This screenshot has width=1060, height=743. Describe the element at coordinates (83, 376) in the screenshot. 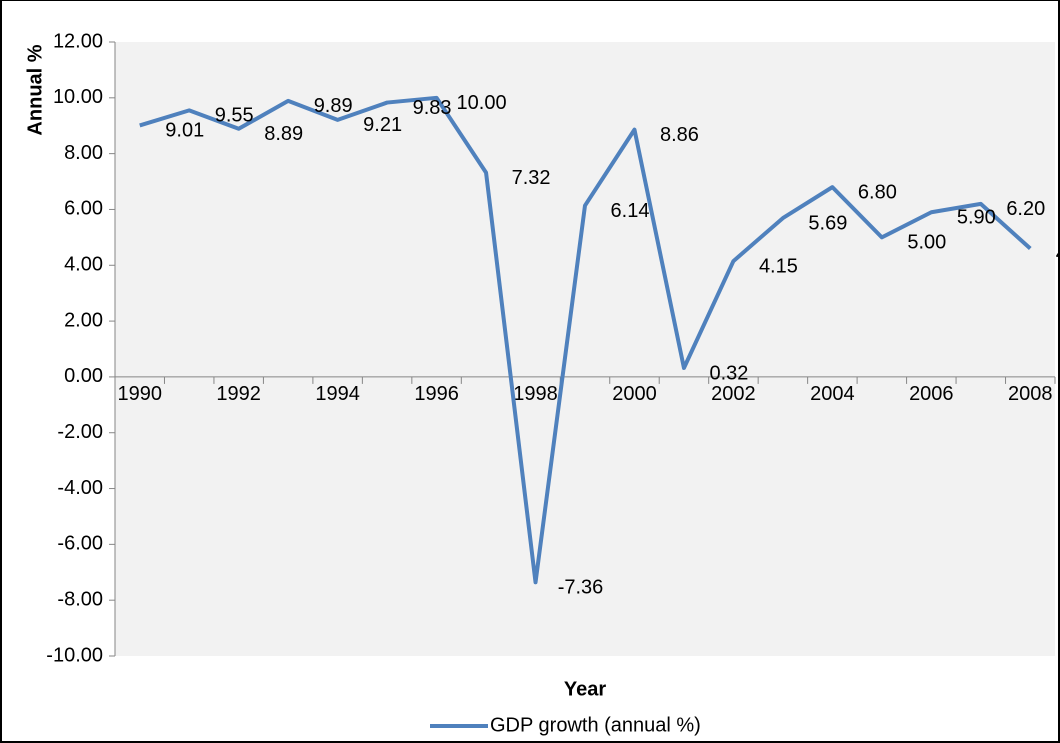

I see `y-tick-label: 0.00` at that location.